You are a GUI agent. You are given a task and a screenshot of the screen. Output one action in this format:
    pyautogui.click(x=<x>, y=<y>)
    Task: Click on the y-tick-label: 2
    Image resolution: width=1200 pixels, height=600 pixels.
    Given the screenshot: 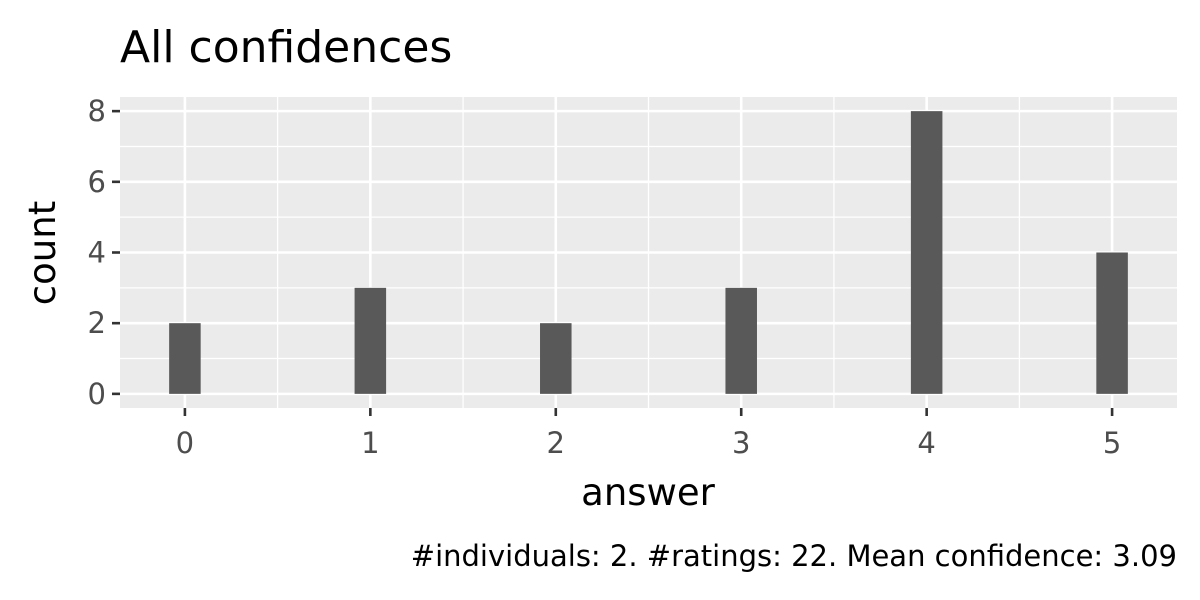 What is the action you would take?
    pyautogui.click(x=97, y=323)
    